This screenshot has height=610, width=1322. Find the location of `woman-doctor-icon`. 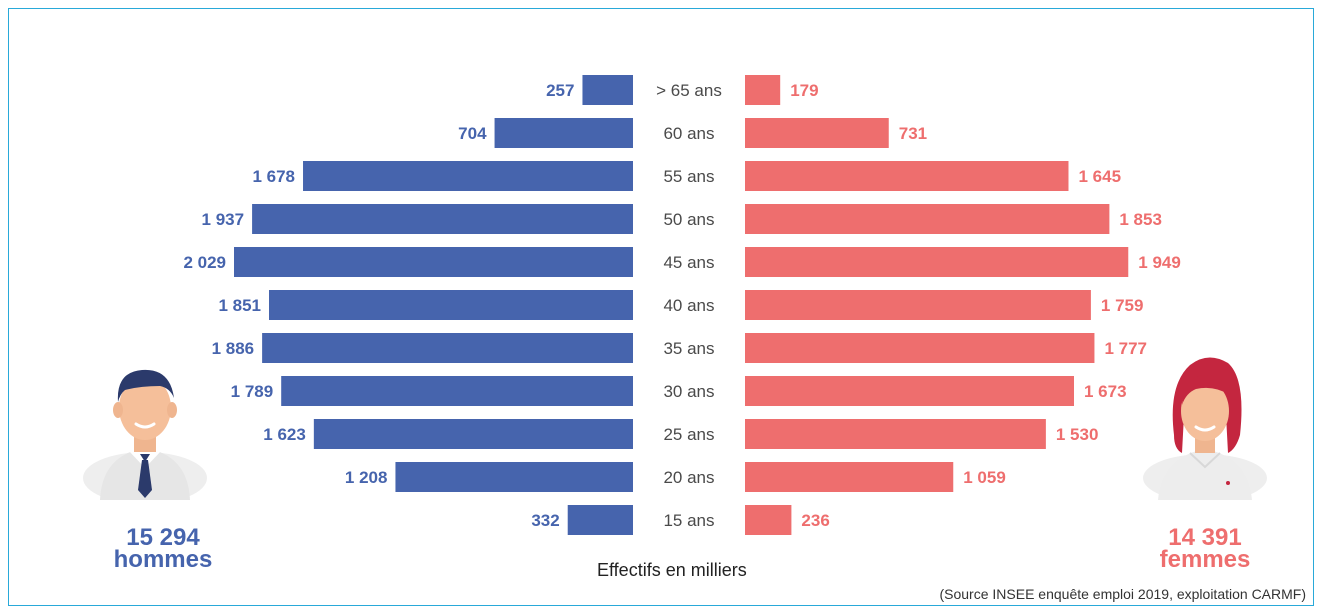

woman-doctor-icon is located at coordinates (1205, 428).